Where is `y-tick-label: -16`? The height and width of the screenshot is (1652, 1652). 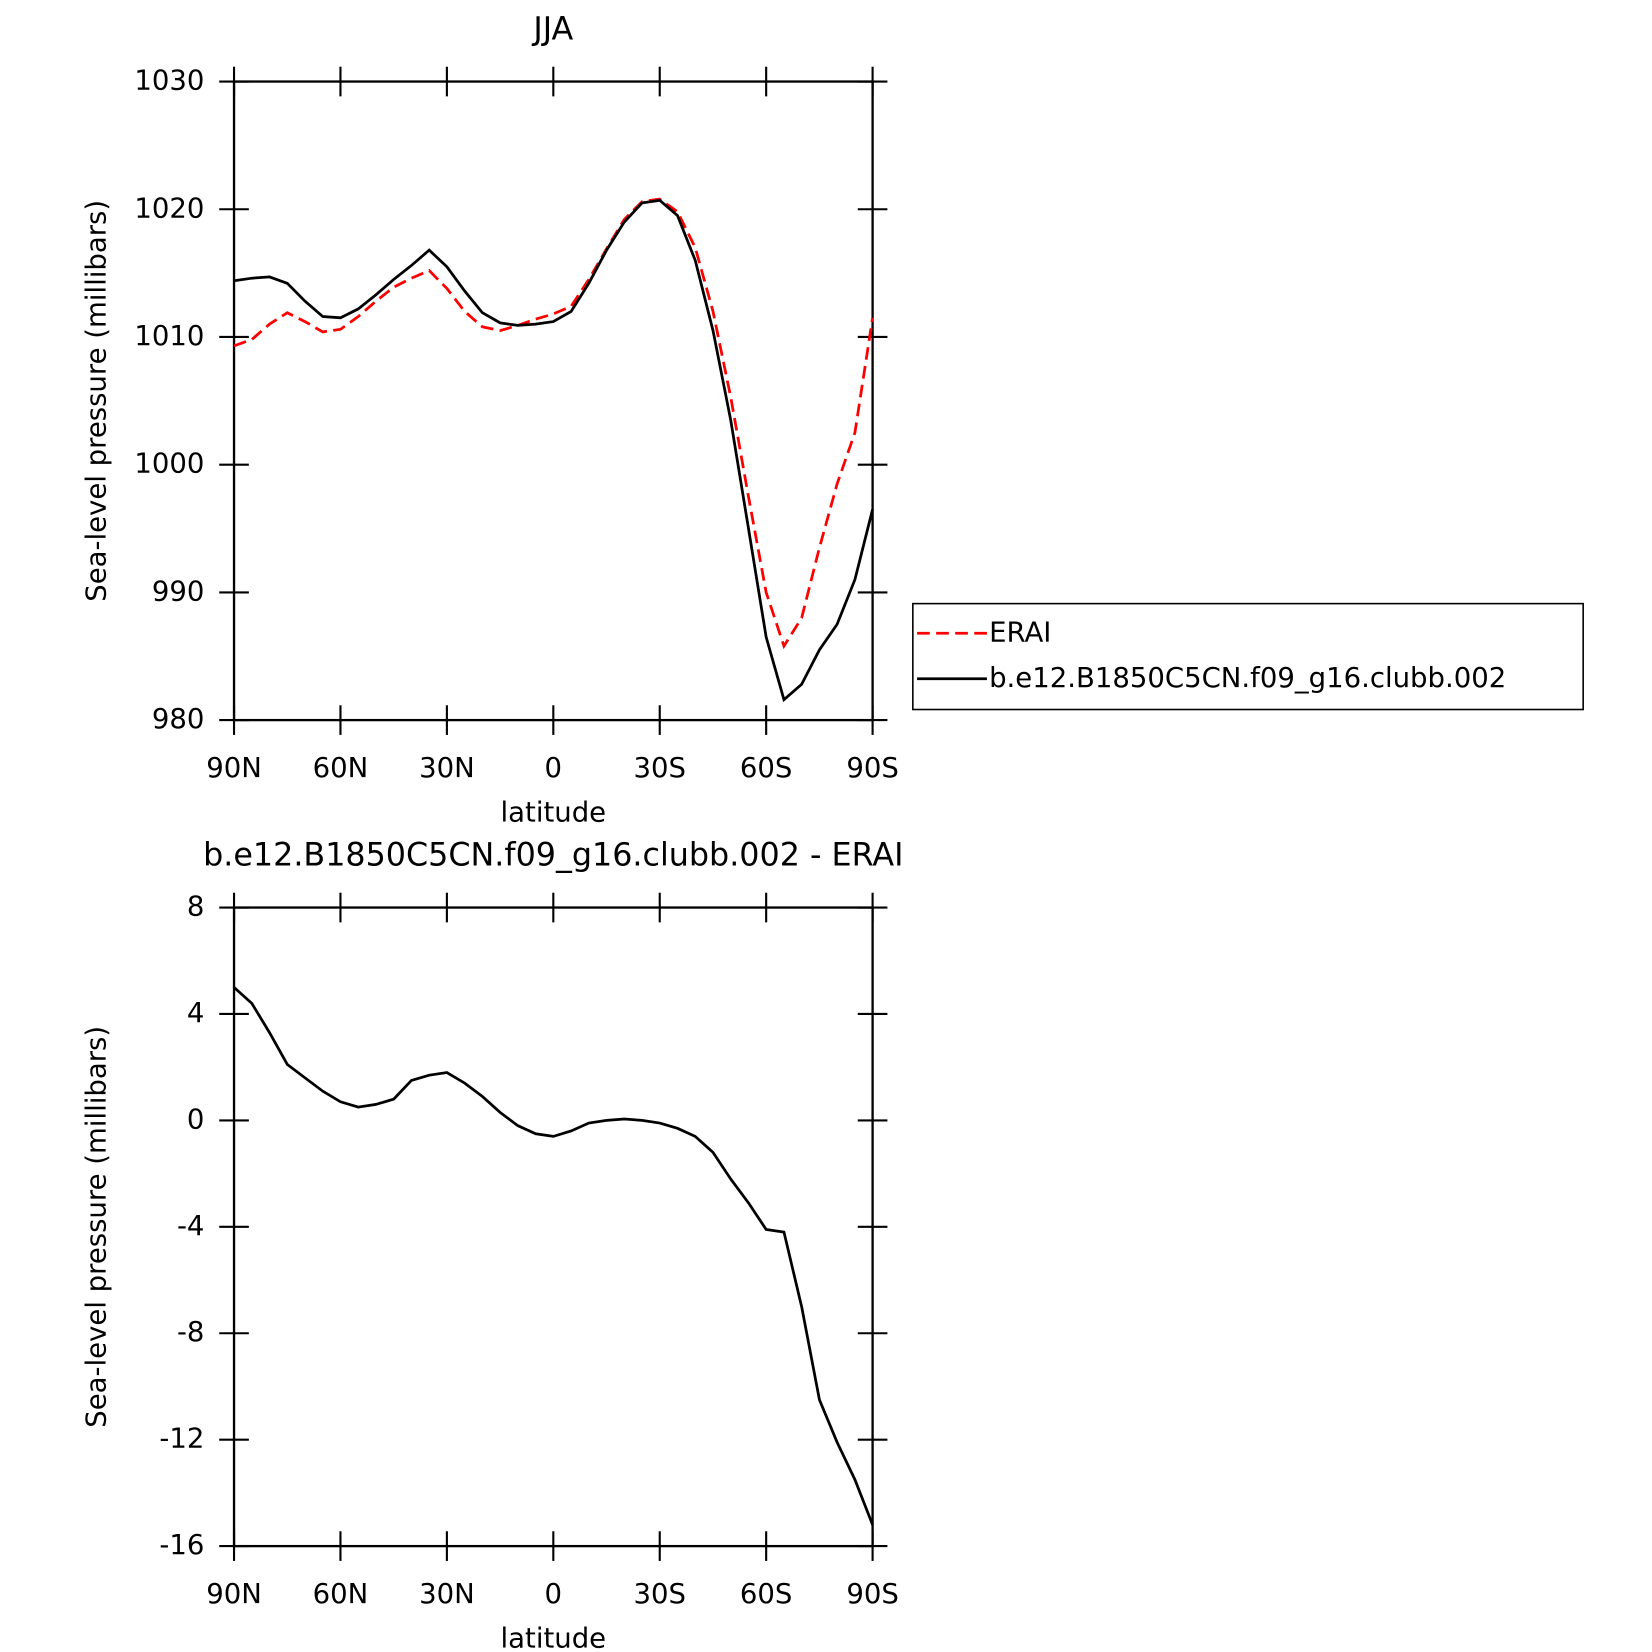 y-tick-label: -16 is located at coordinates (181, 1545).